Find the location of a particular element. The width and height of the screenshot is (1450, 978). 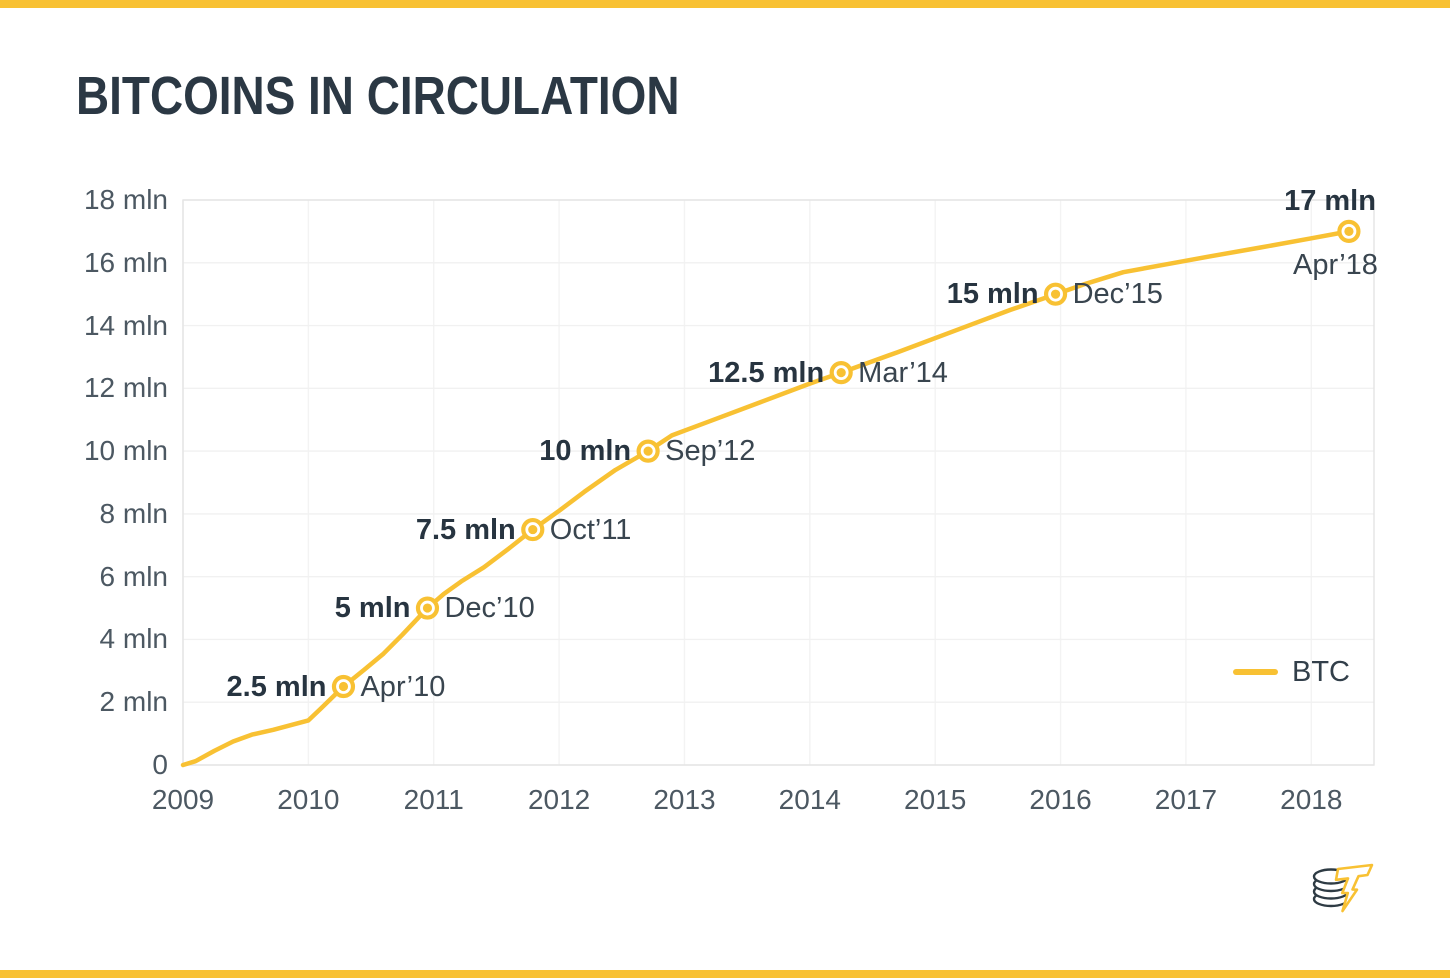

y-tick-label: 10 mln is located at coordinates (125, 451).